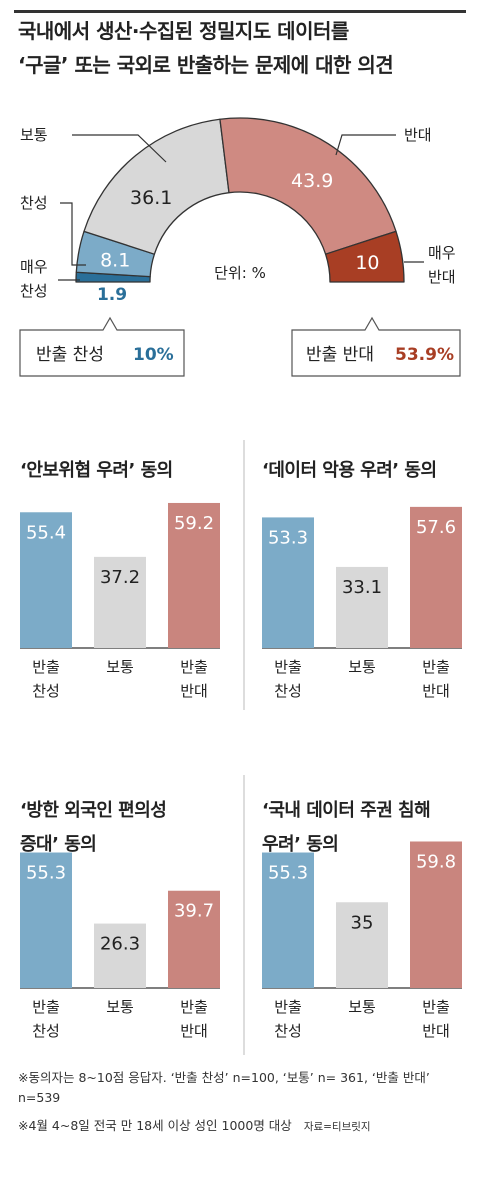  Describe the element at coordinates (349, 470) in the screenshot. I see `bar-chart-title: ‘데이터 악용 우려’ 동의` at that location.